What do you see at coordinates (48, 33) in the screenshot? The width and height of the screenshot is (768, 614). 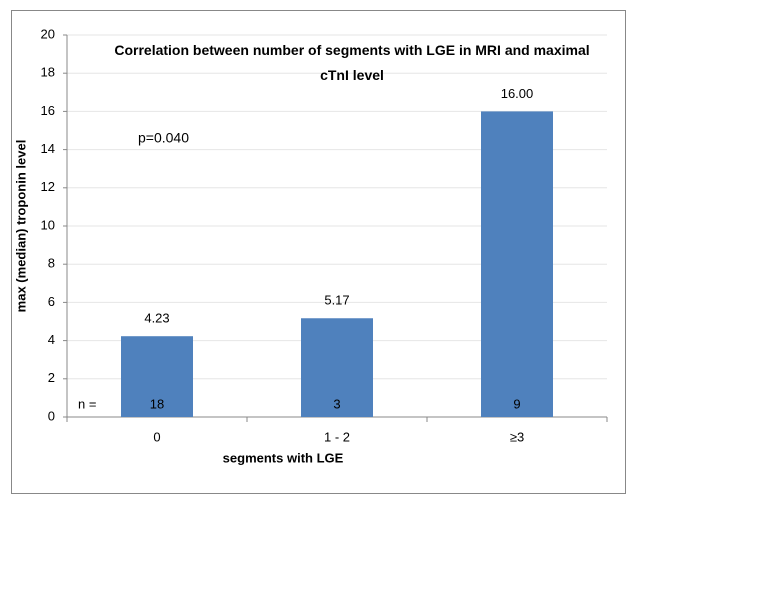 I see `y-tick-label: 20` at bounding box center [48, 33].